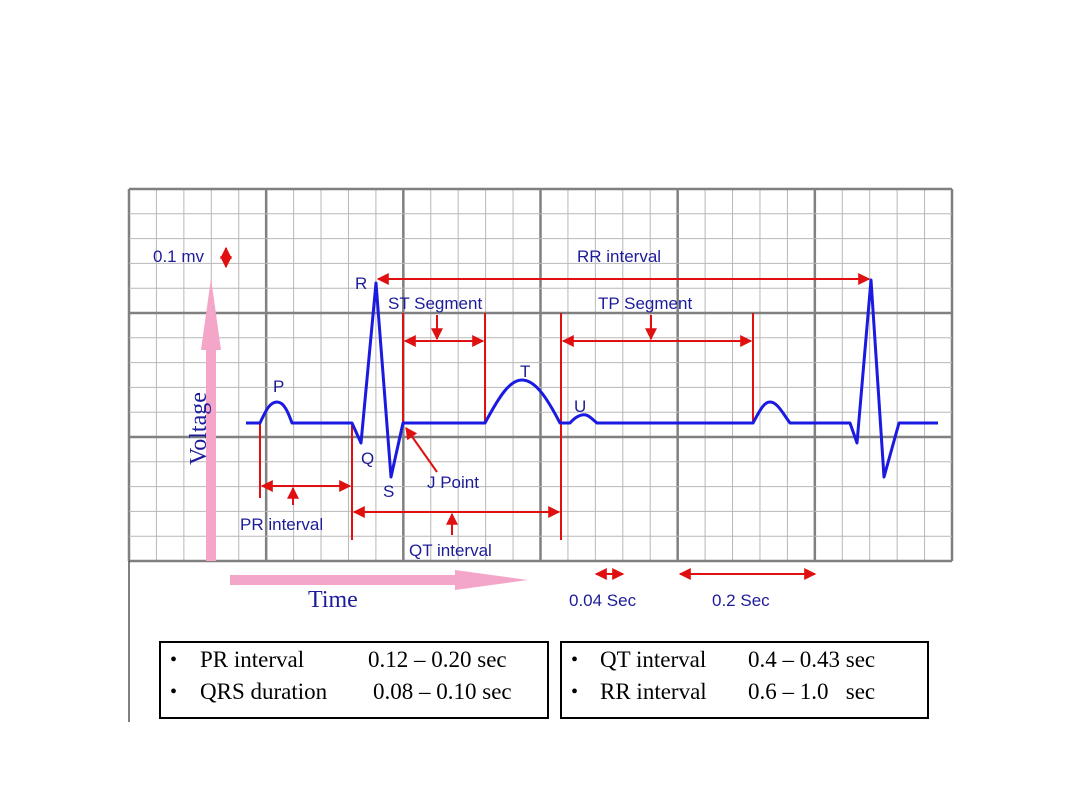 Image resolution: width=1080 pixels, height=810 pixels. I want to click on rr-label: RR interval, so click(619, 256).